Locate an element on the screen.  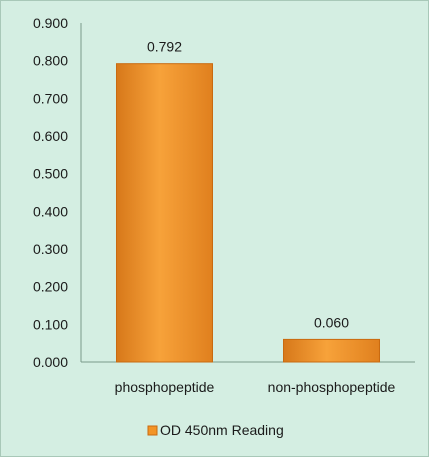
y-tick-label: 0.000 is located at coordinates (50, 362).